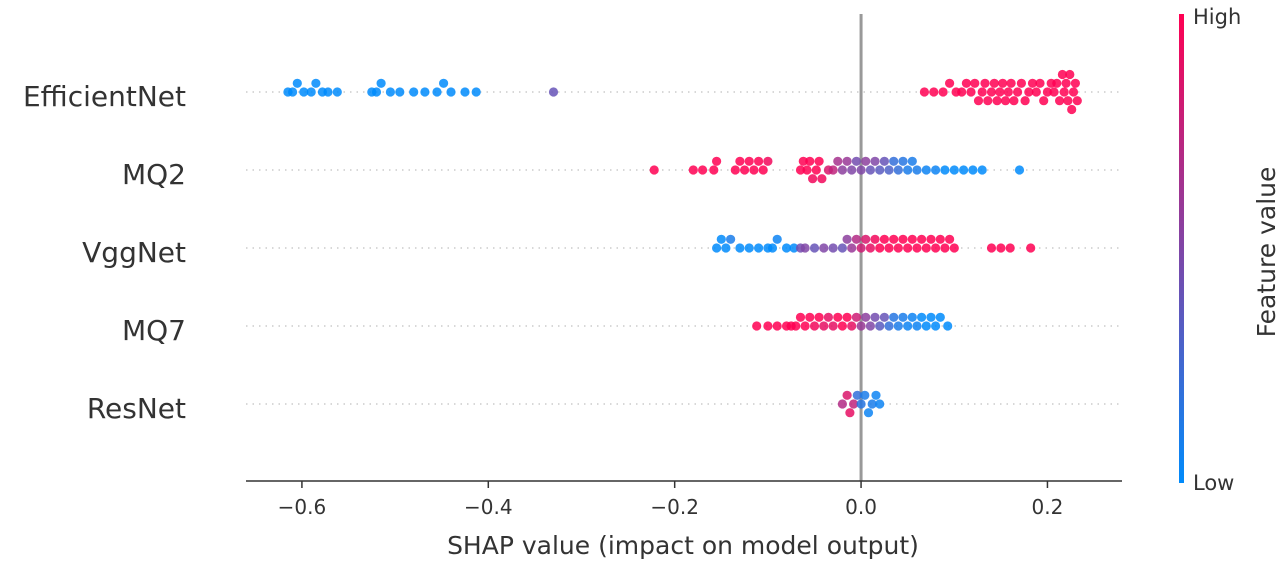  I want to click on x-tick-label: −0.2, so click(674, 507).